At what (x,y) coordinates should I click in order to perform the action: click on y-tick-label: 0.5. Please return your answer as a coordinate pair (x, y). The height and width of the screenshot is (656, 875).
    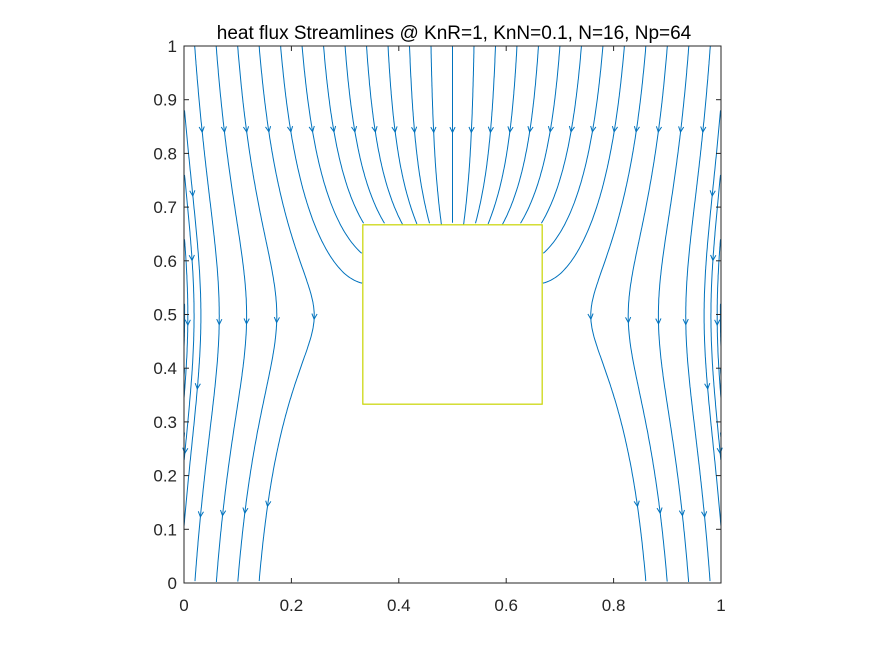
    Looking at the image, I should click on (165, 315).